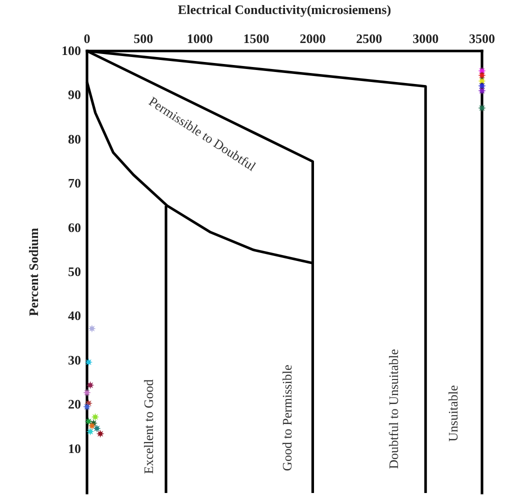  Describe the element at coordinates (482, 38) in the screenshot. I see `x-tick-label: 3500` at that location.